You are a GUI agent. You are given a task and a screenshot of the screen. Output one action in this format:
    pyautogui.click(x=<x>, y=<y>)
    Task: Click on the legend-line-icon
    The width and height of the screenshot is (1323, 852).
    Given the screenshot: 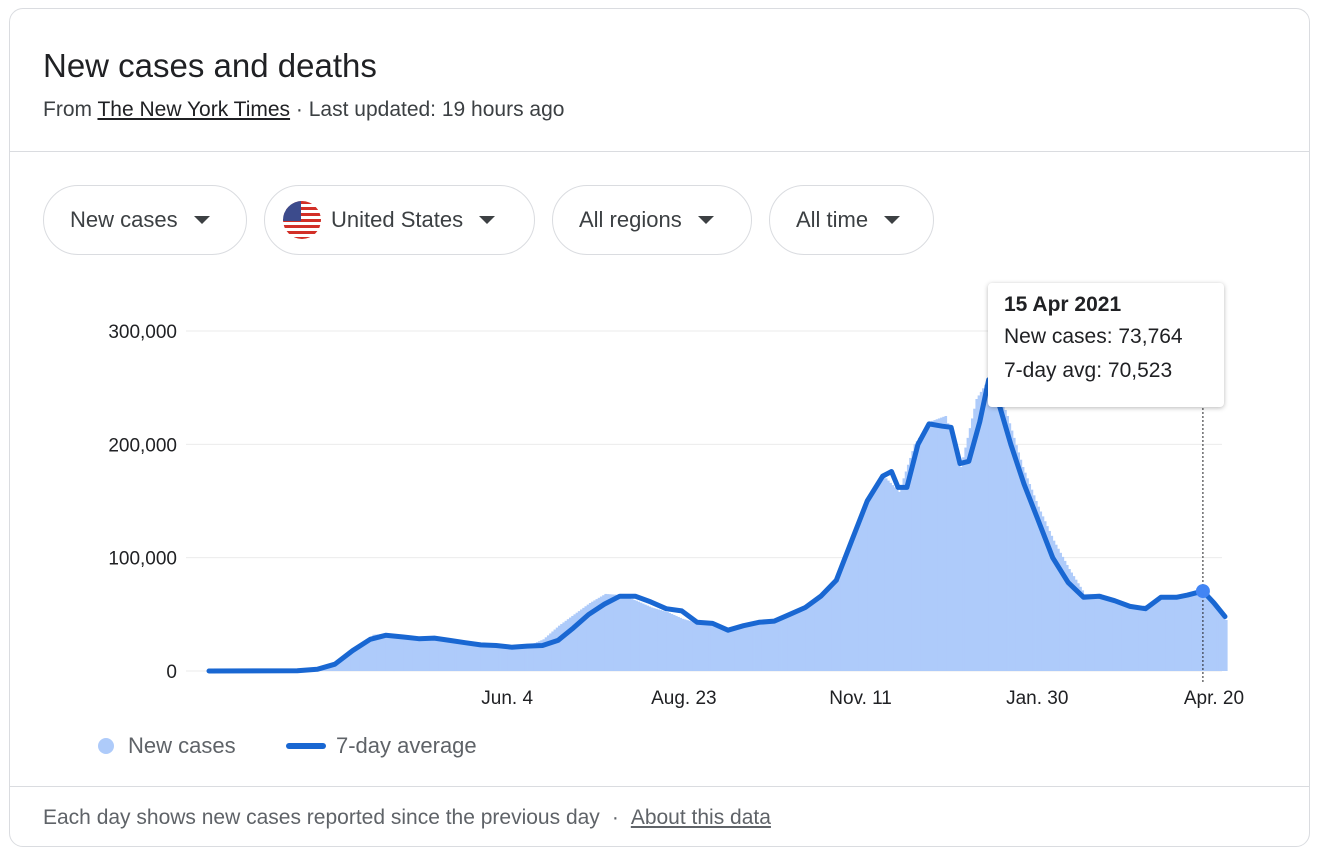 What is the action you would take?
    pyautogui.click(x=306, y=746)
    